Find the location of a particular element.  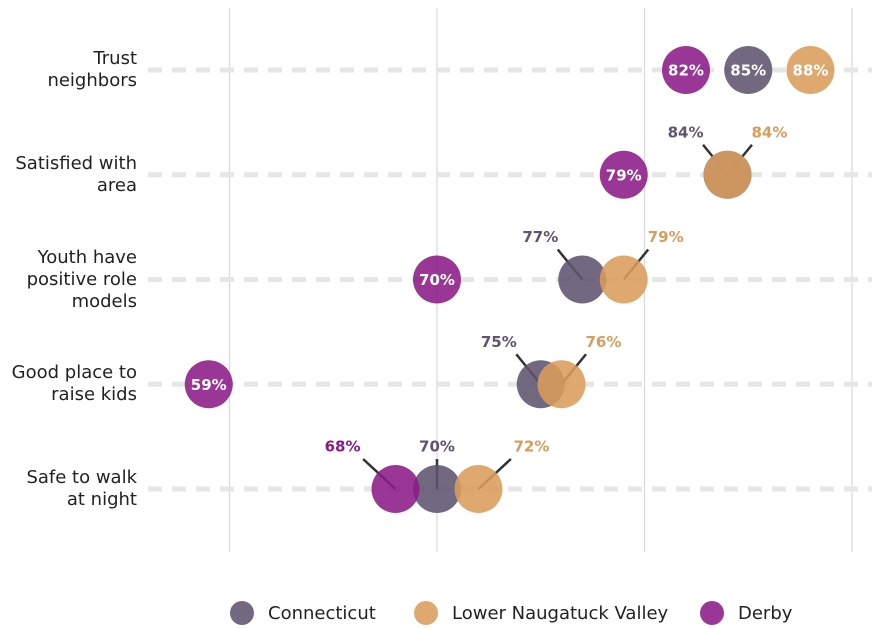

value-label: 68% is located at coordinates (343, 447).